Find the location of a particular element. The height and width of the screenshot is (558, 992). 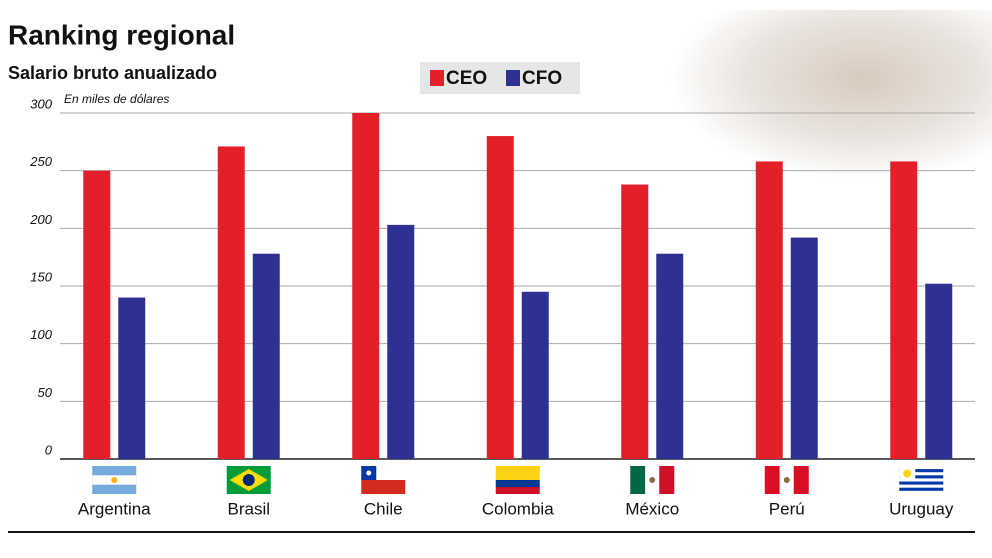

y-tick-label: 50 is located at coordinates (45, 392).